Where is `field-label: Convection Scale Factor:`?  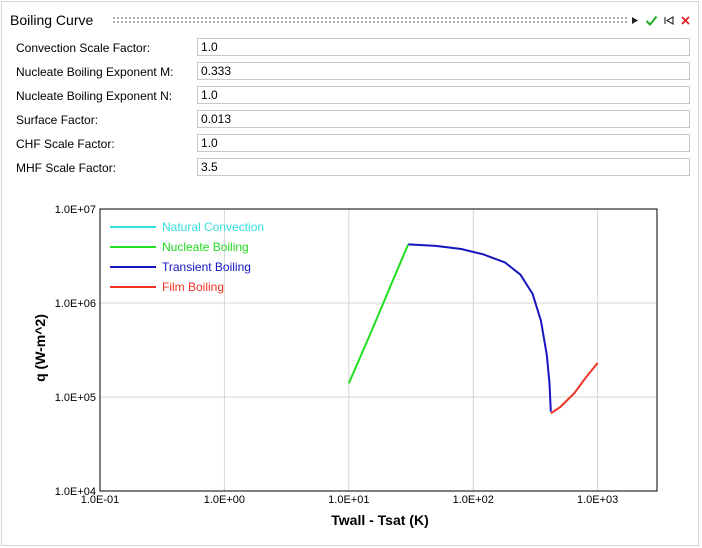 field-label: Convection Scale Factor: is located at coordinates (83, 48).